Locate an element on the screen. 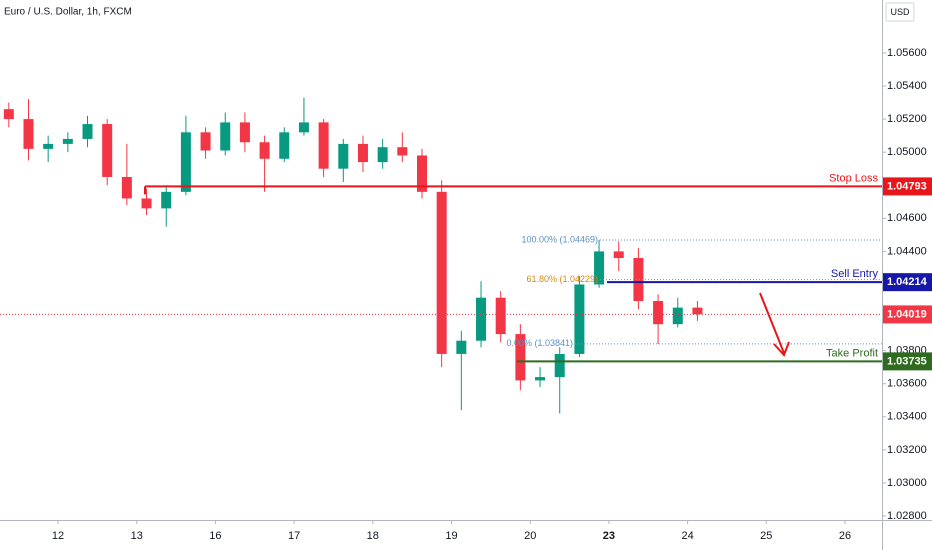  x-tick-label: 16 is located at coordinates (215, 536).